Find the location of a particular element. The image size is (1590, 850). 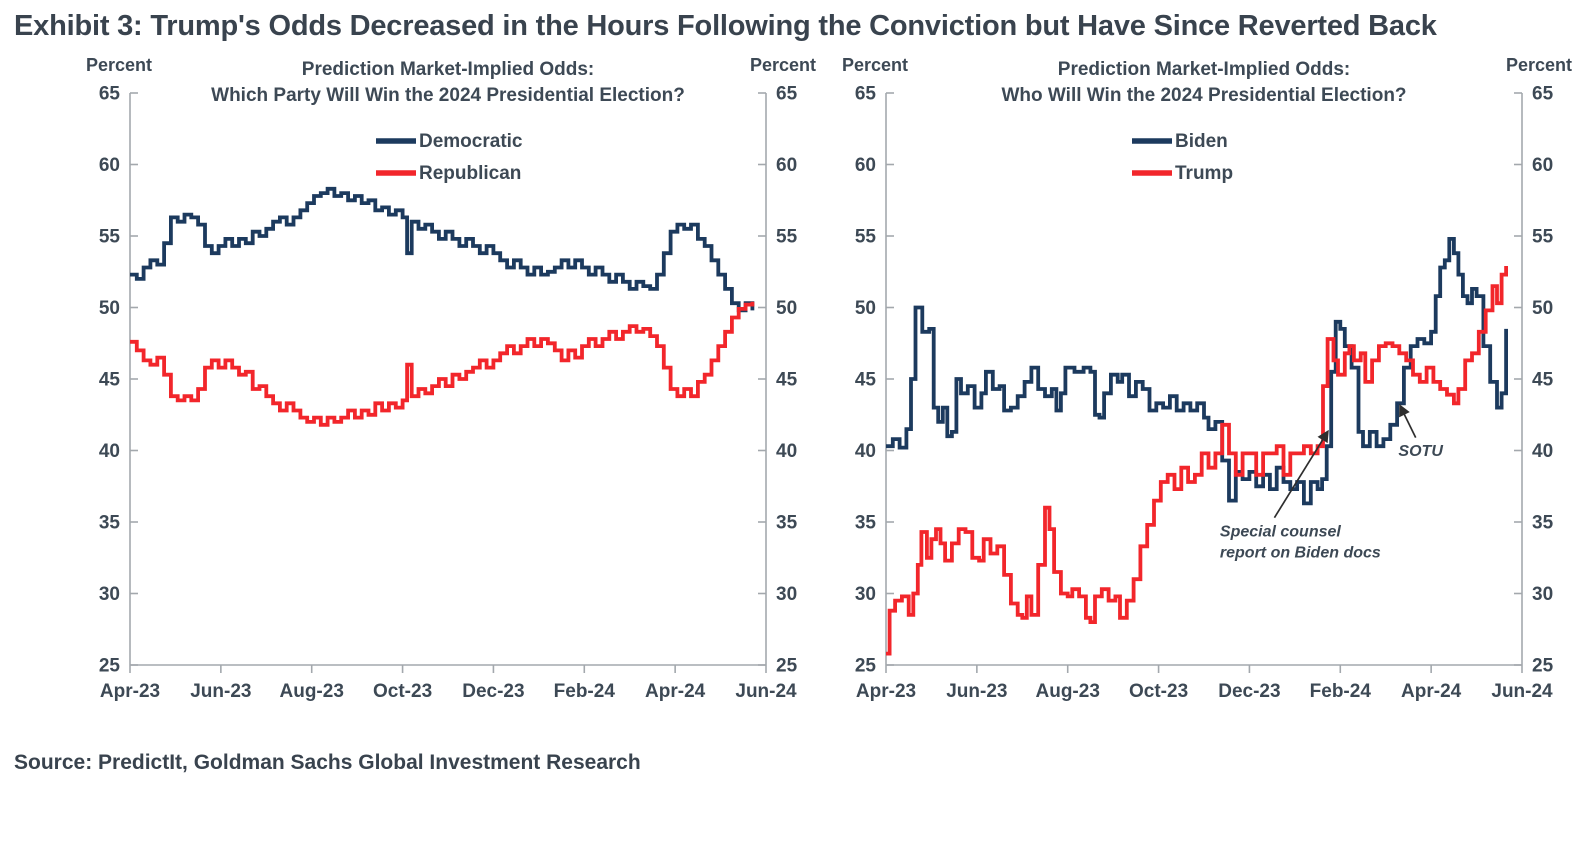

legend-label-biden: Biden is located at coordinates (1201, 141).